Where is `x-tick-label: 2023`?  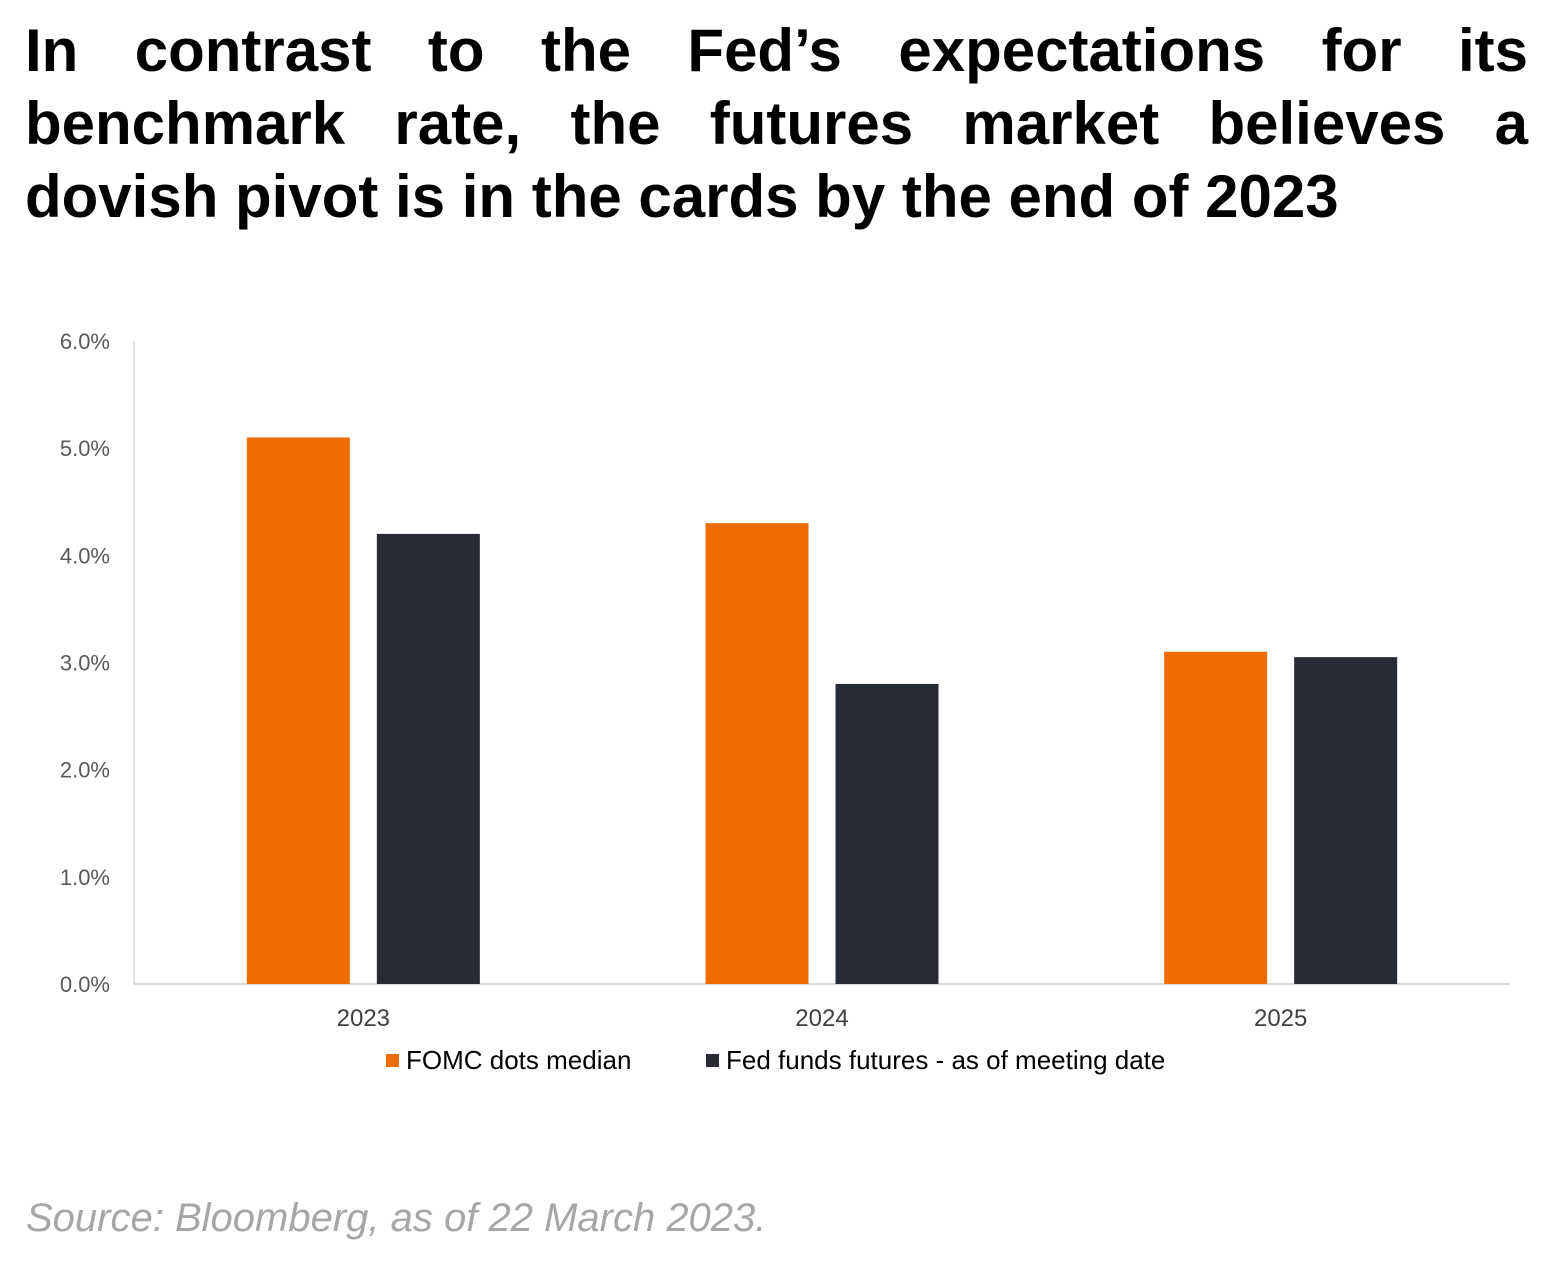 x-tick-label: 2023 is located at coordinates (363, 1018).